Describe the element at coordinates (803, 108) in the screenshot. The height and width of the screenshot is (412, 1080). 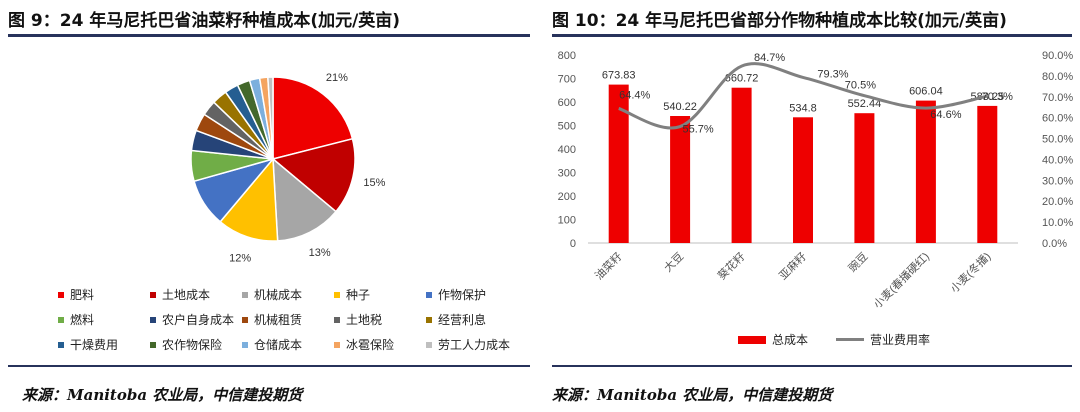
I see `bar-data-label: 534.8` at that location.